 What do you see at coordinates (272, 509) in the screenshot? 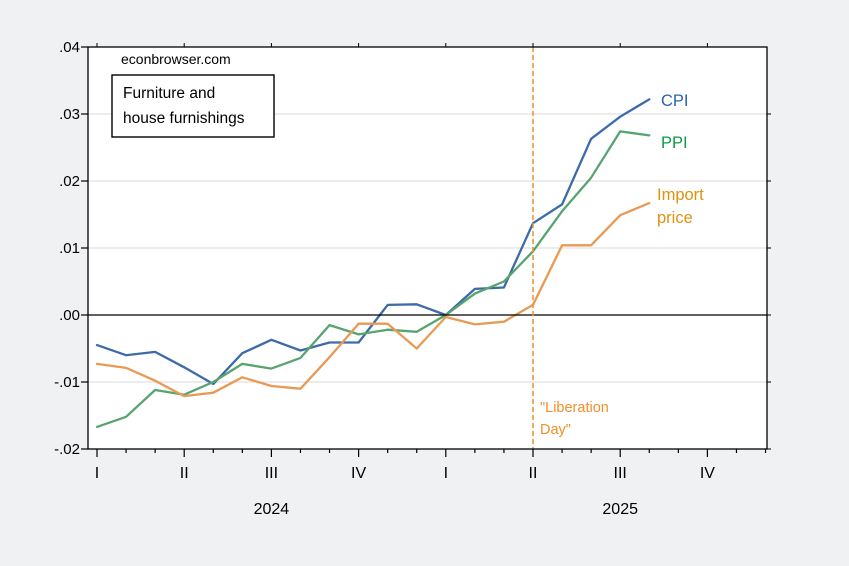
I see `x-axis-year-label: 2024` at bounding box center [272, 509].